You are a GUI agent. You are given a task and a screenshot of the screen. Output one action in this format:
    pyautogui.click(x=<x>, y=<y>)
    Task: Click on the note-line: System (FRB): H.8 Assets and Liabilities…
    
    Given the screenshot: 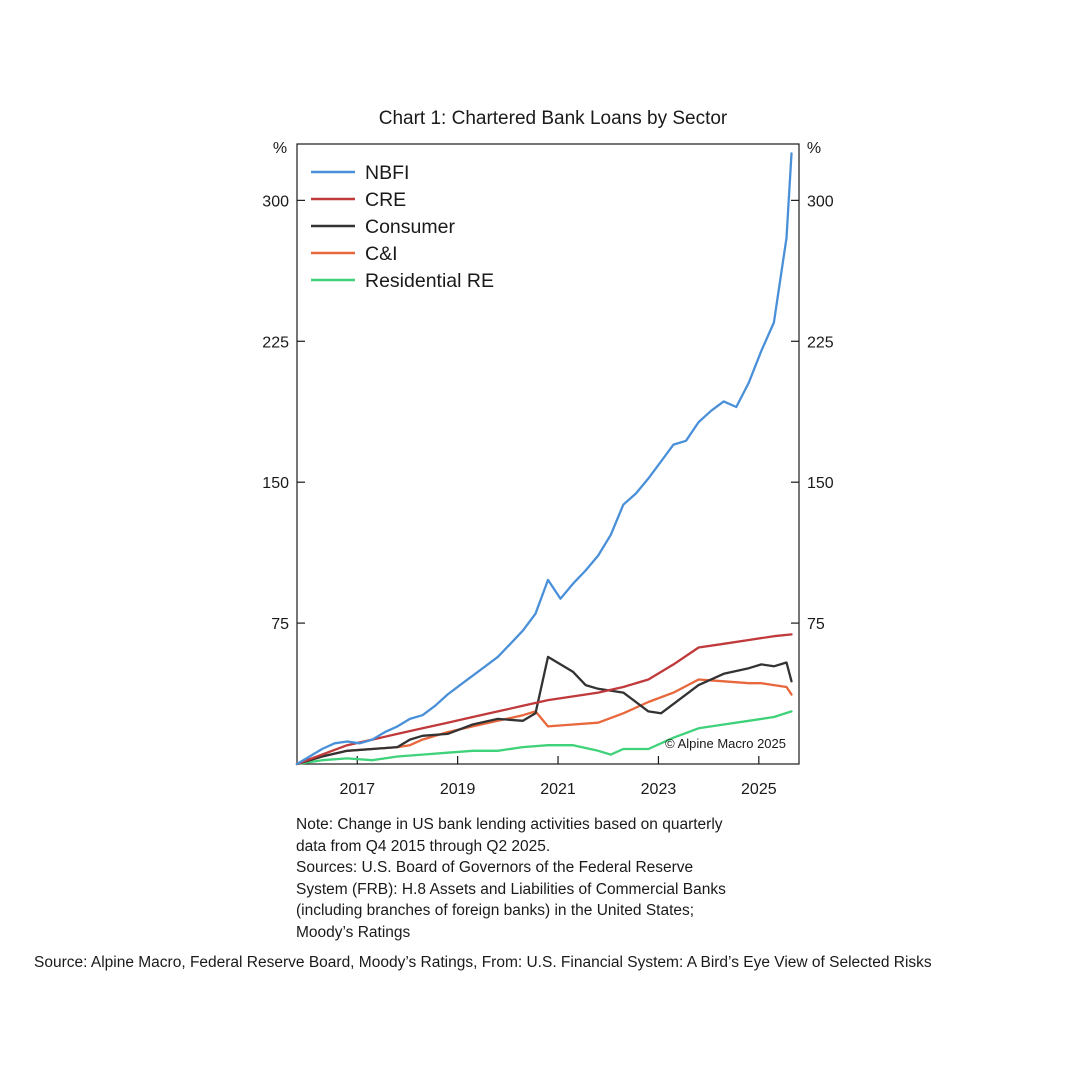 What is the action you would take?
    pyautogui.click(x=511, y=889)
    